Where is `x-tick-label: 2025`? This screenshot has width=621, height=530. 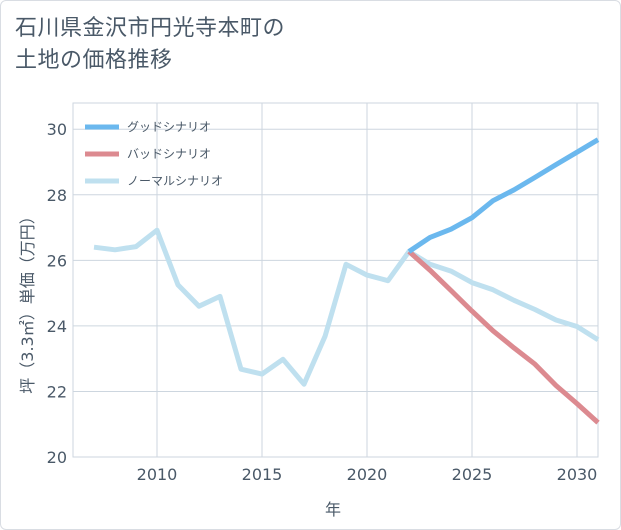 x-tick-label: 2025 is located at coordinates (472, 474).